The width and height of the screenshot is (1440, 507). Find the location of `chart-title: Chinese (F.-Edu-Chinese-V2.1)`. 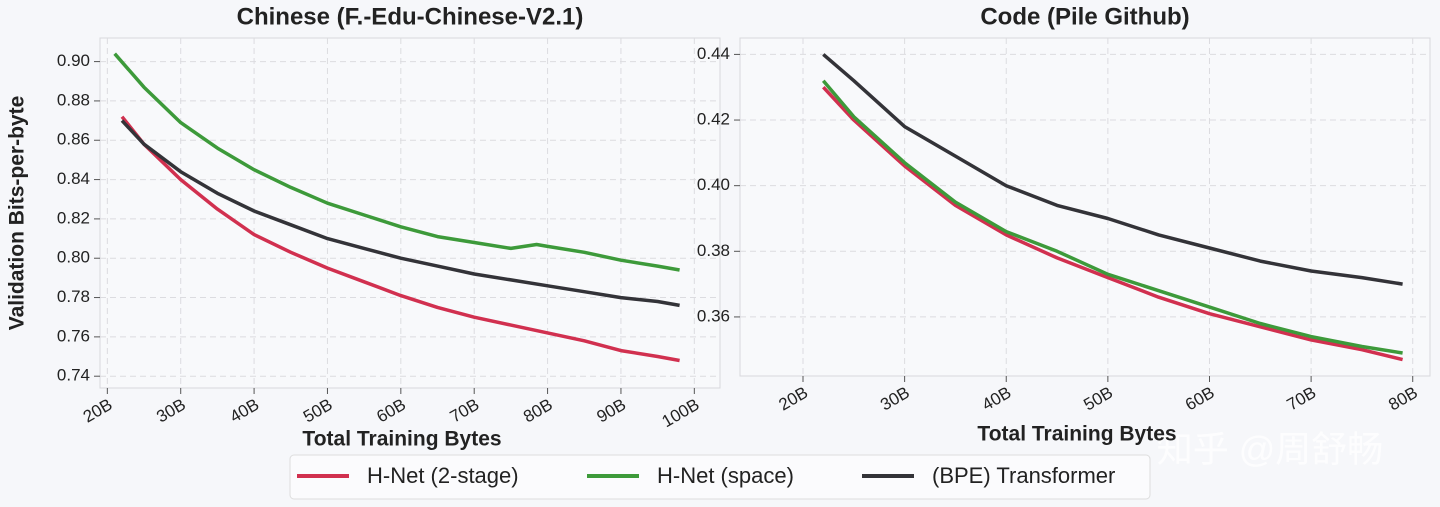

chart-title: Chinese (F.-Edu-Chinese-V2.1) is located at coordinates (410, 16).